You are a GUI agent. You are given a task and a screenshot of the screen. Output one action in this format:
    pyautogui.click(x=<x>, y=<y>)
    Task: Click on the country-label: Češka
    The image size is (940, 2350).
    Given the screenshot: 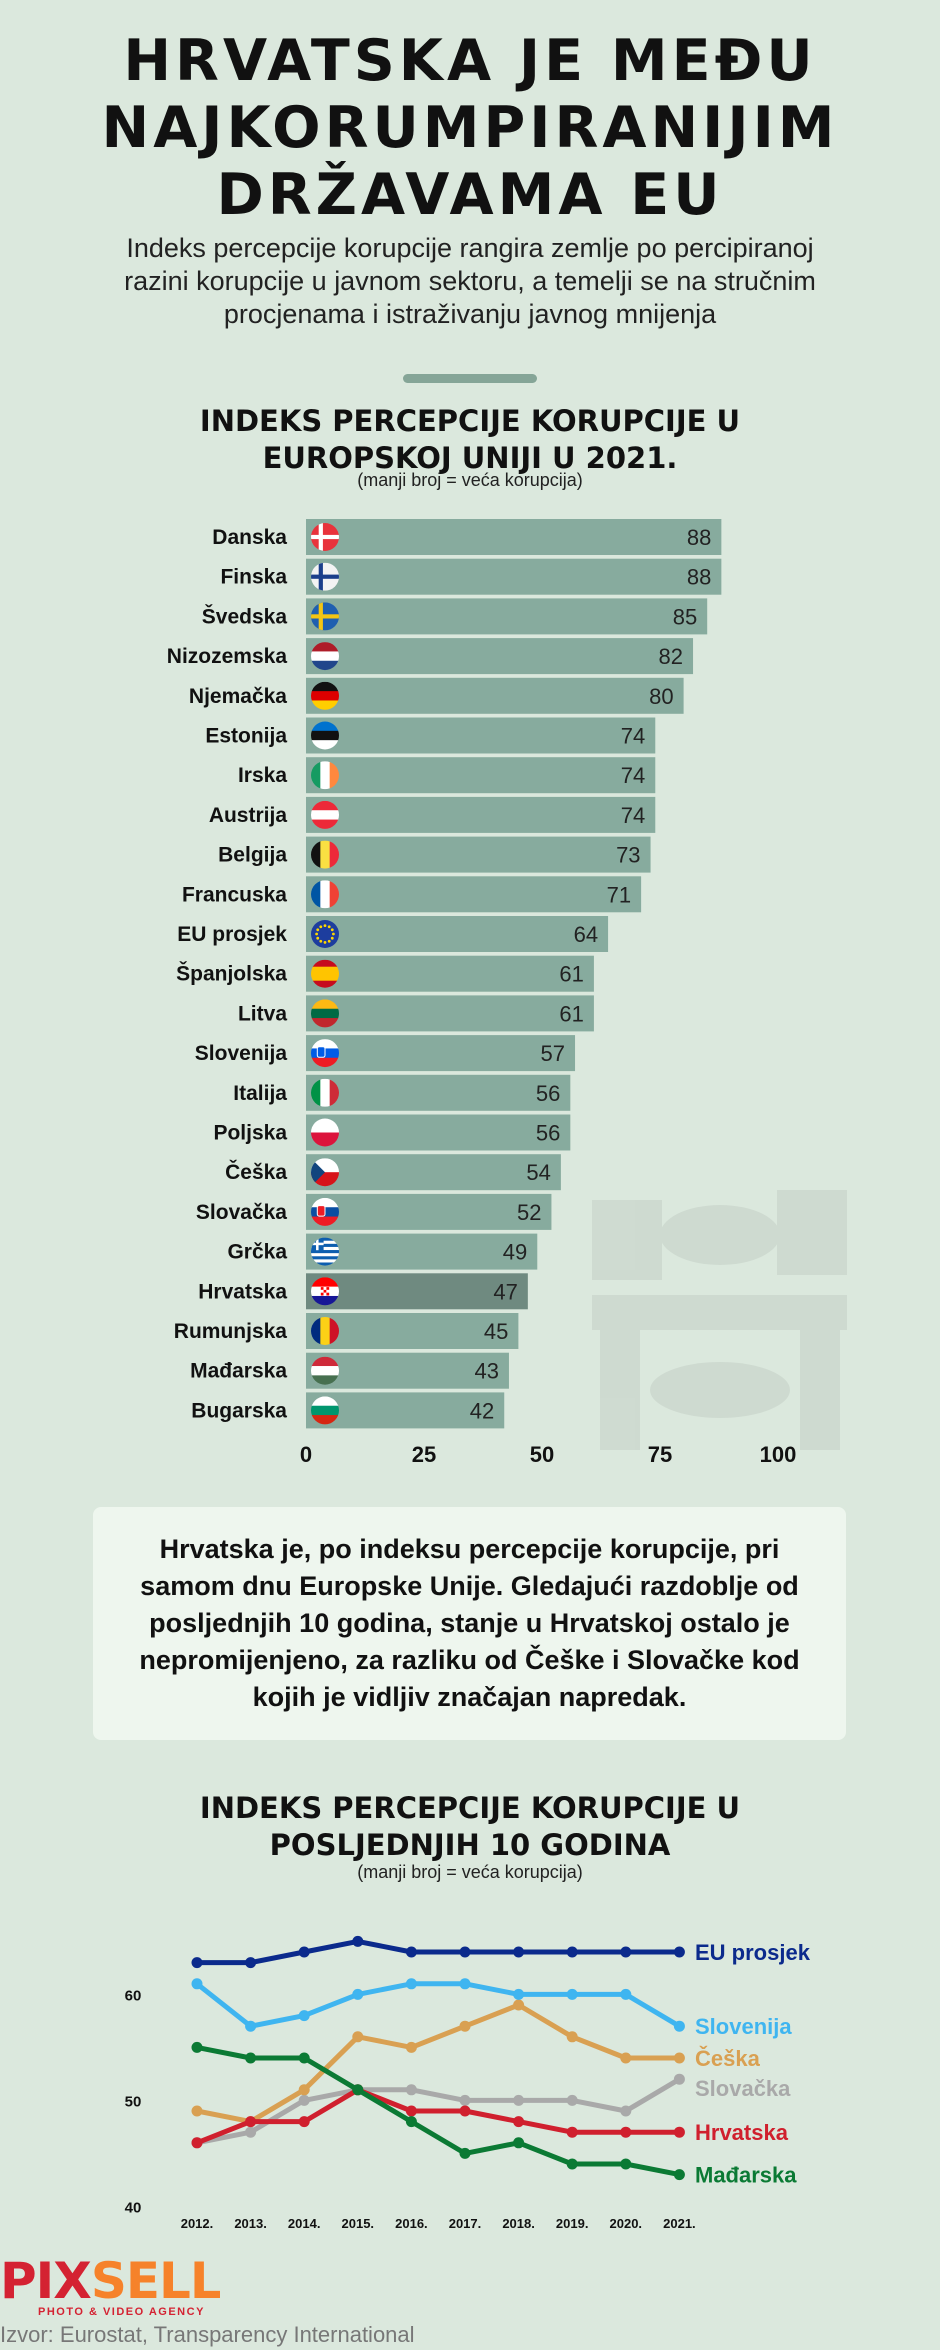 What is the action you would take?
    pyautogui.click(x=256, y=1172)
    